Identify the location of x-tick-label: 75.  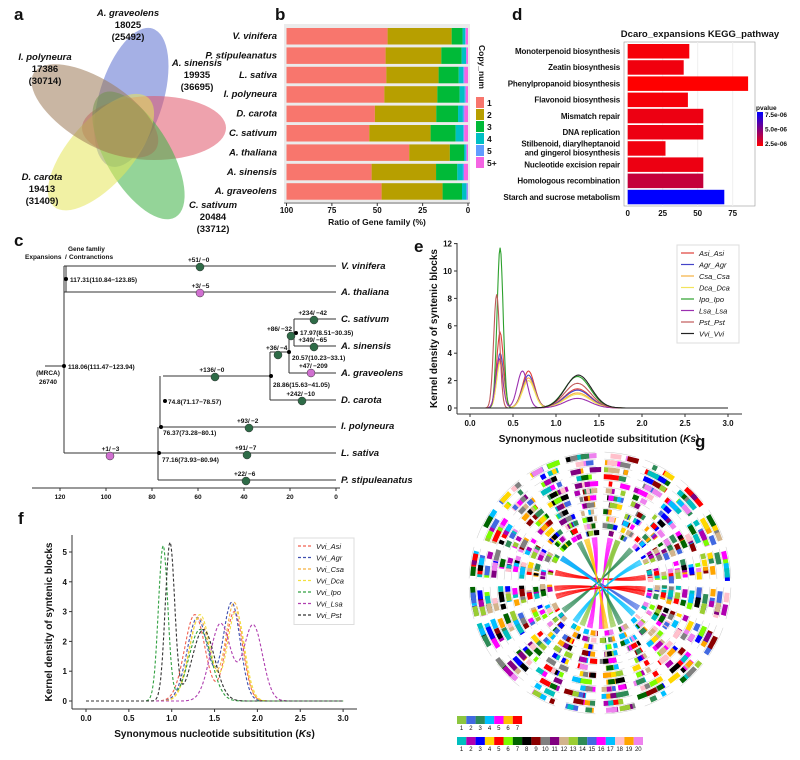
(331, 210).